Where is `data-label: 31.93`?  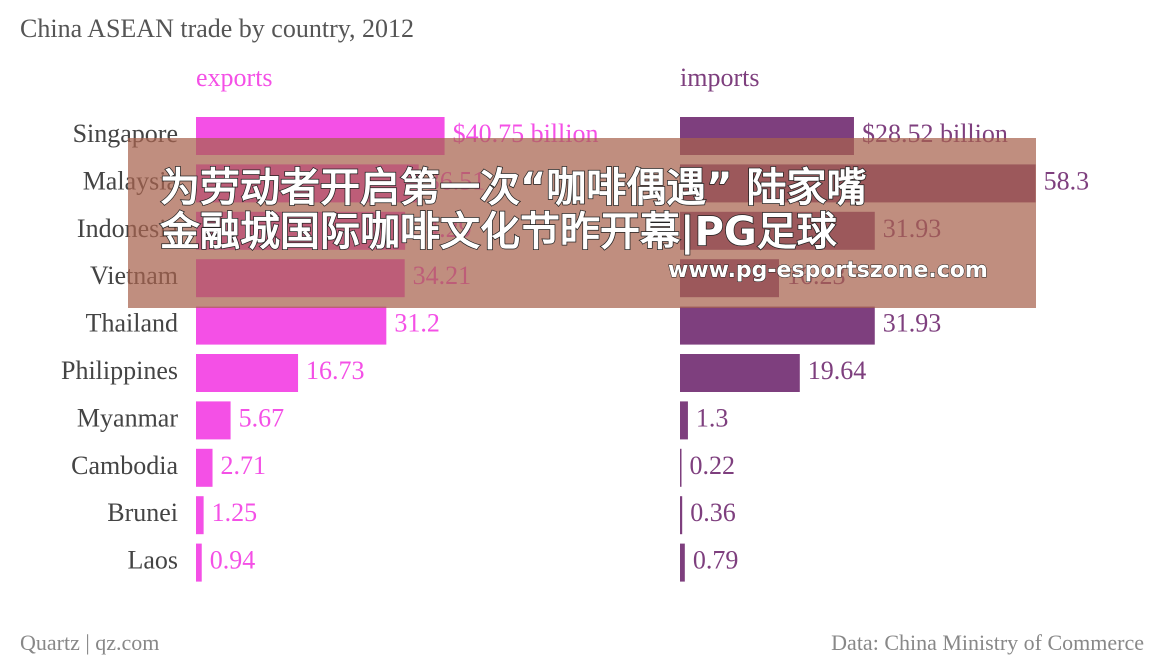 data-label: 31.93 is located at coordinates (912, 323).